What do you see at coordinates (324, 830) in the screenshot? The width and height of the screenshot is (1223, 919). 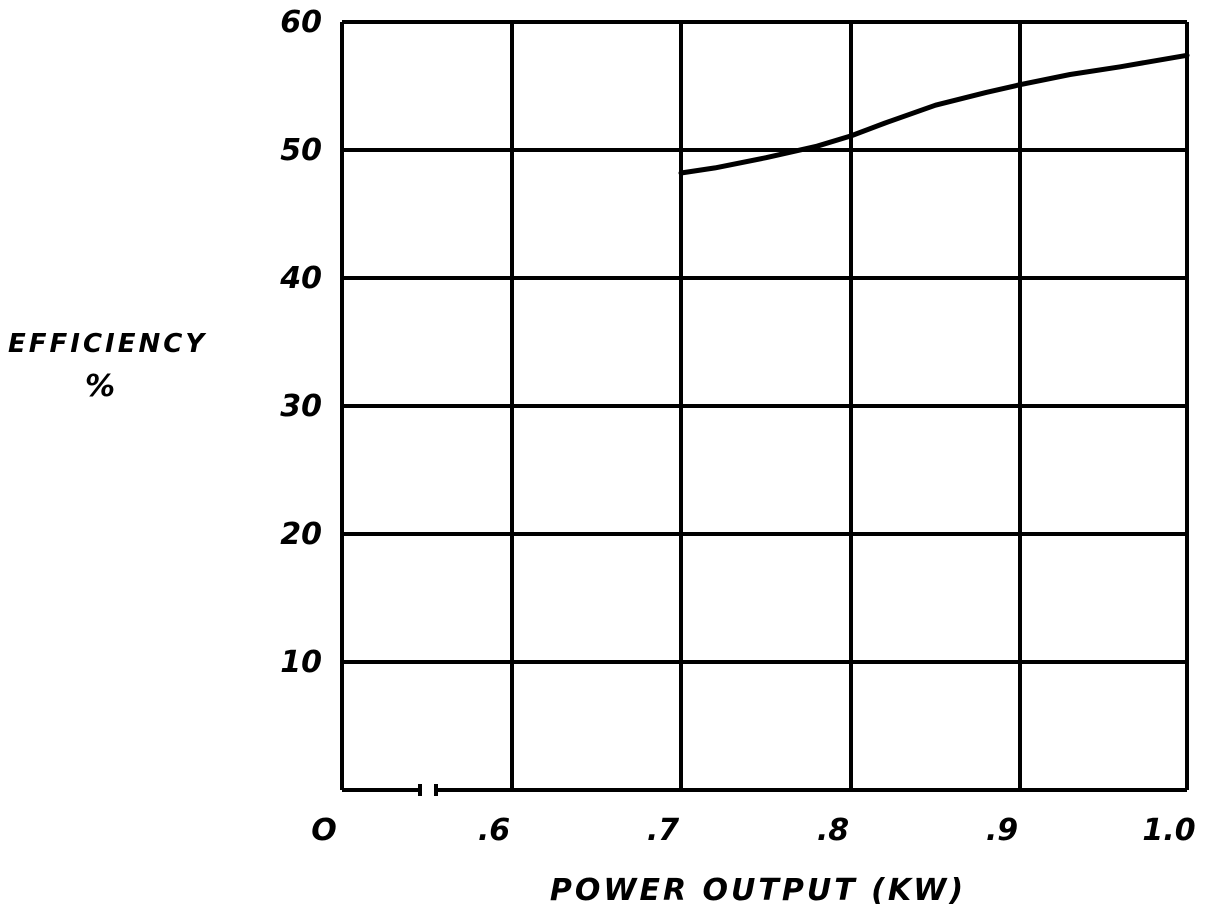 I see `x-tick-label: O` at bounding box center [324, 830].